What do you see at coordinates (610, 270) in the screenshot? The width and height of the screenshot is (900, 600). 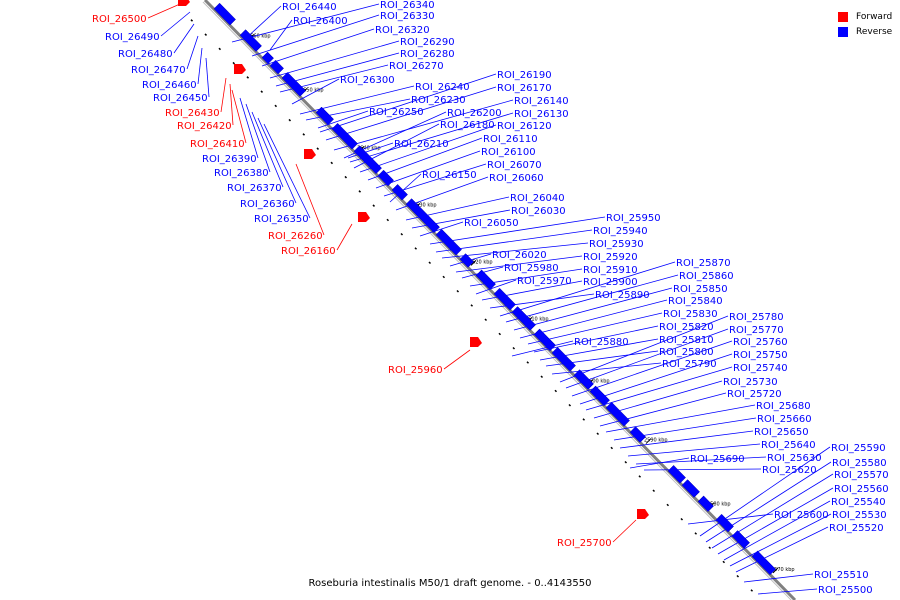 I see `roi-label: ROI_25910` at bounding box center [610, 270].